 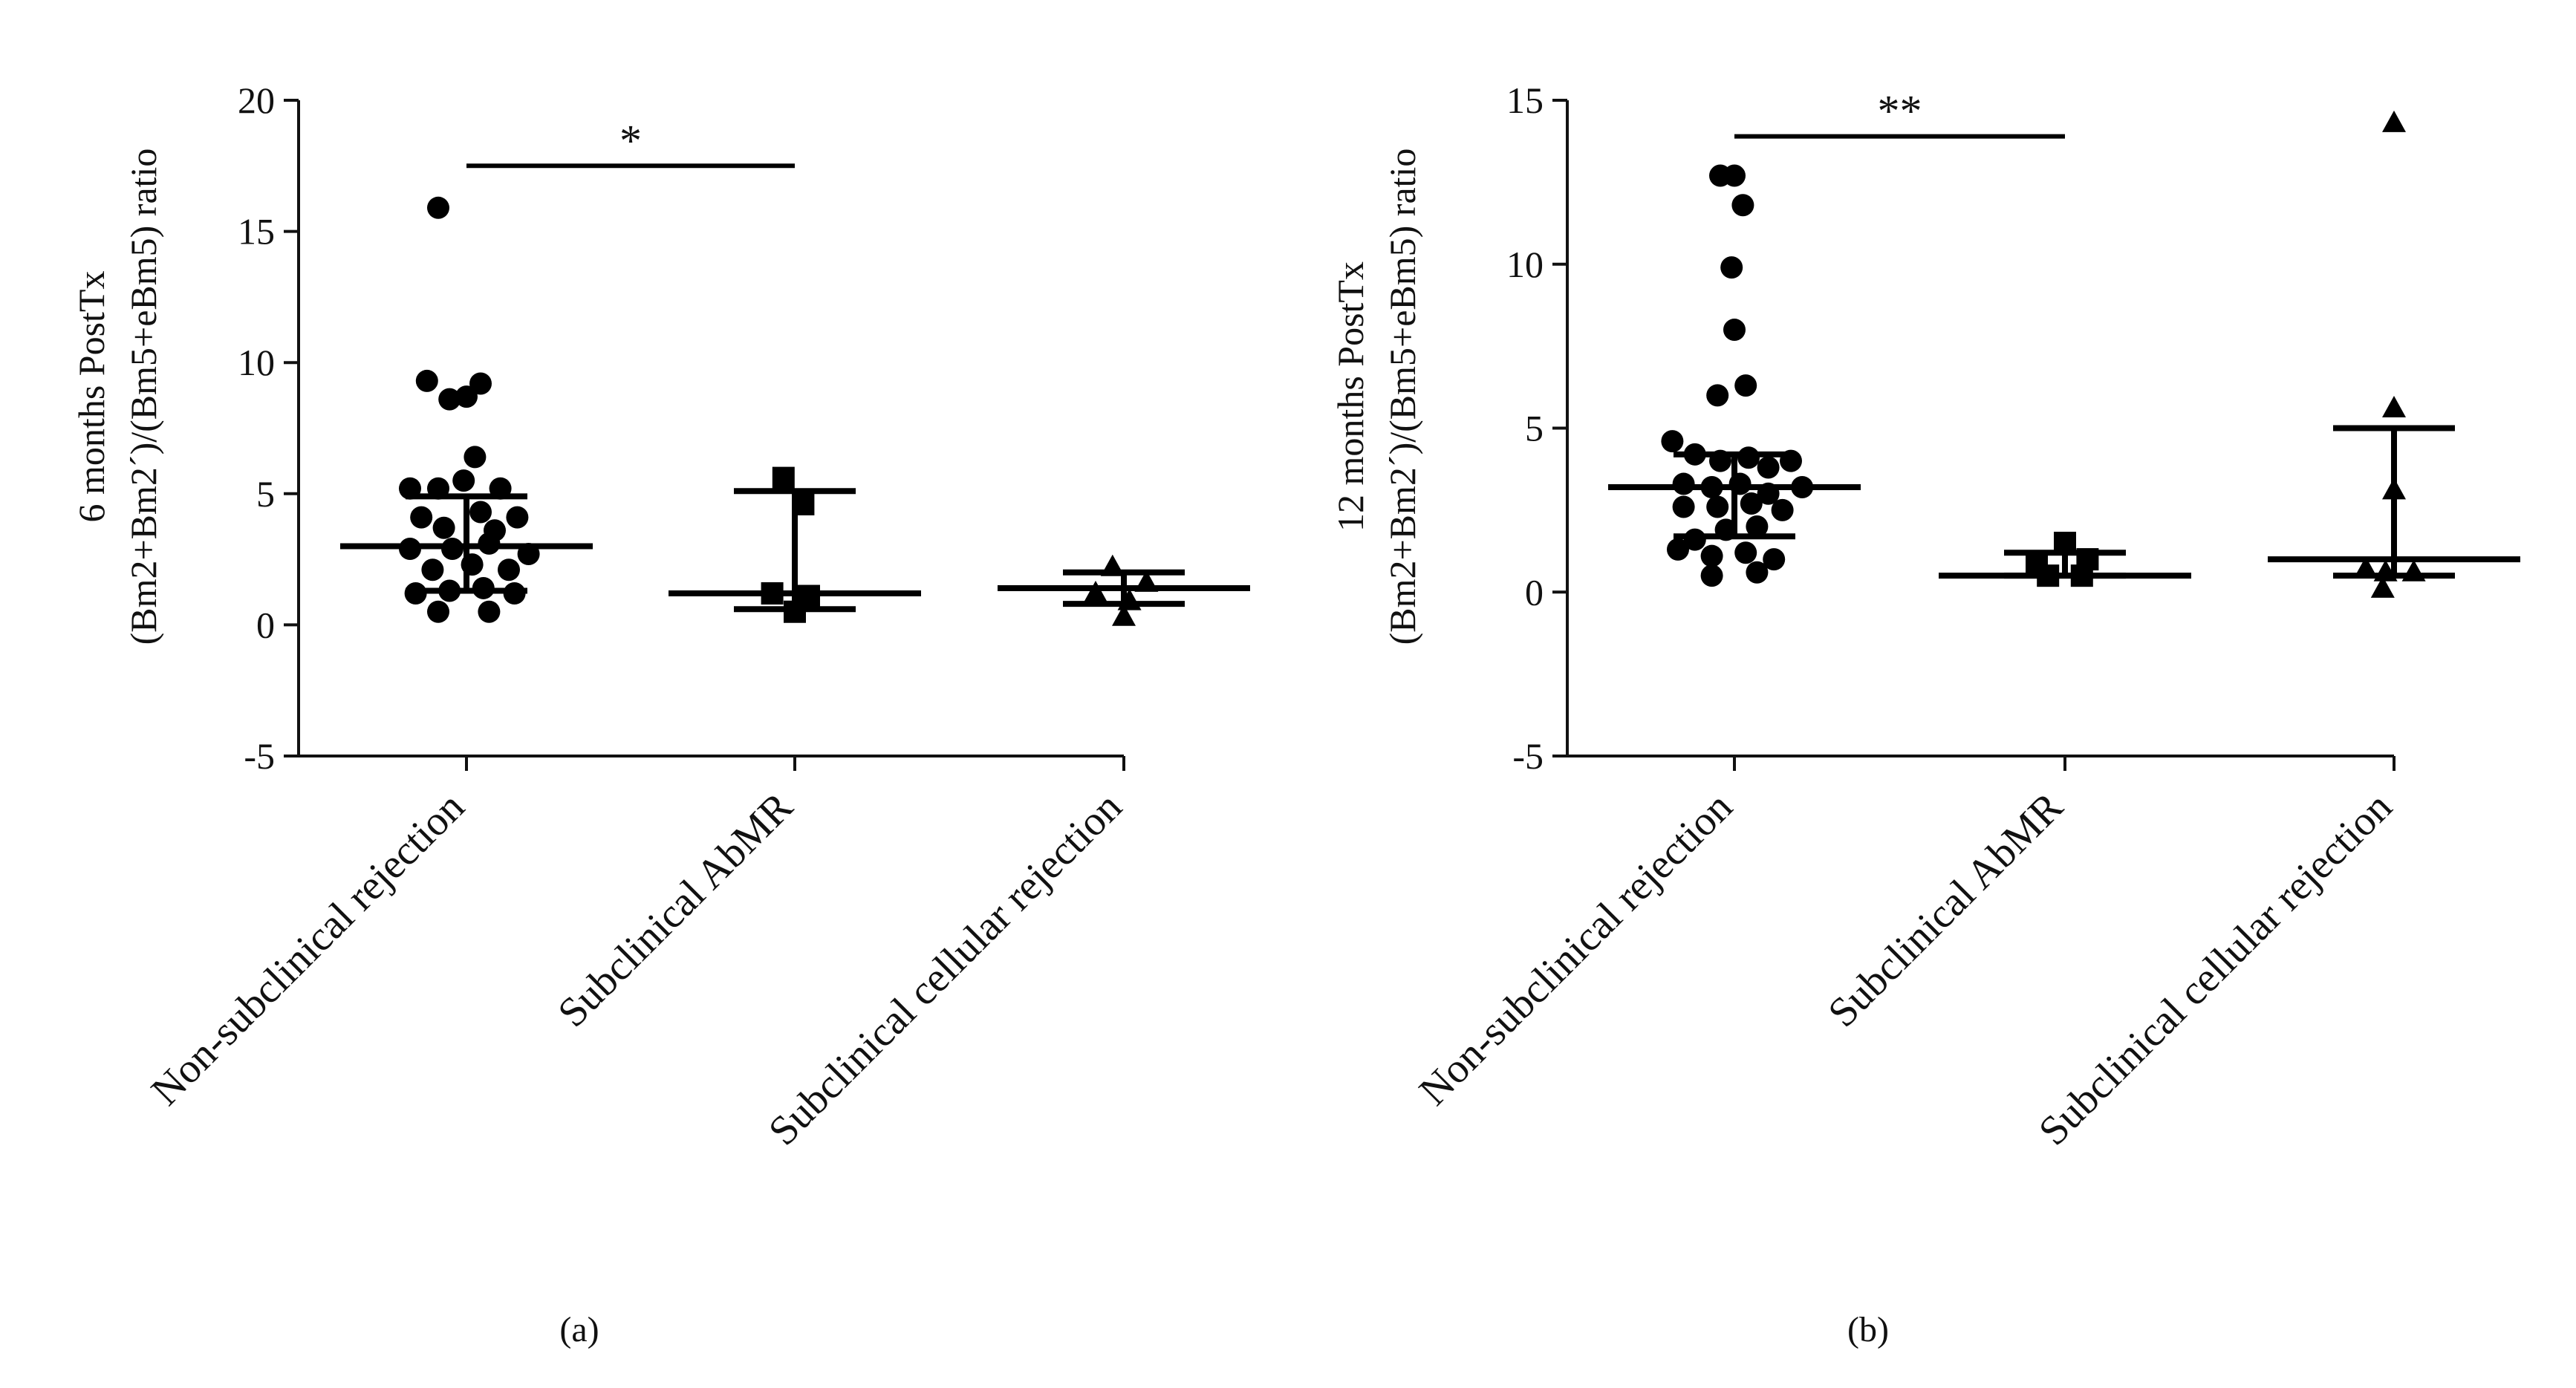 What do you see at coordinates (1350, 397) in the screenshot?
I see `y-axis-label-line1: 12 months PostTx` at bounding box center [1350, 397].